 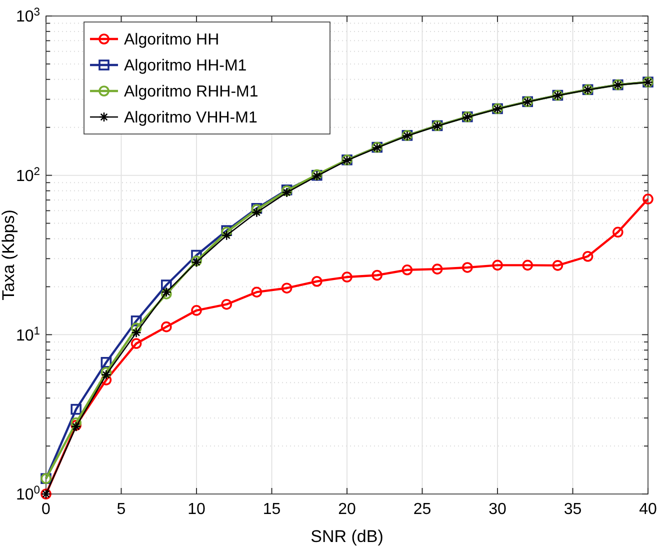 I want to click on legend-label: Algoritmo VHH-M1, so click(x=191, y=118).